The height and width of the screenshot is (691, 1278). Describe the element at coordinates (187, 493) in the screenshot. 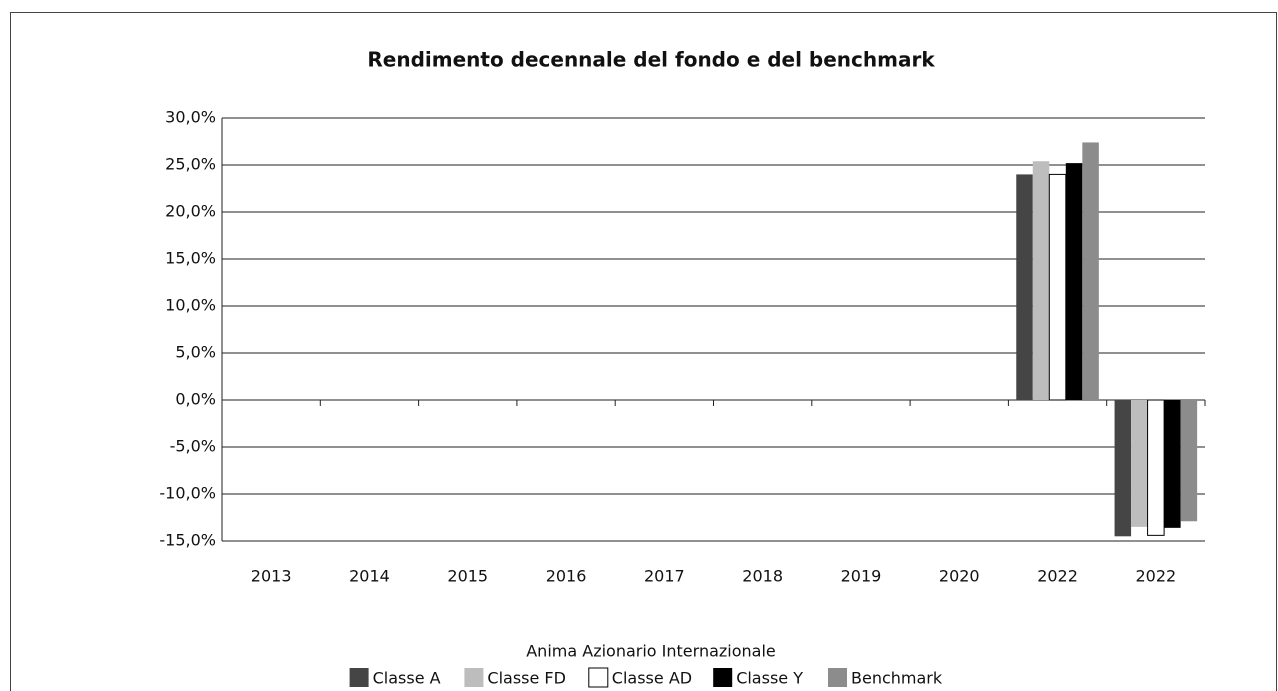

I see `y-tick-label: -10,0%` at that location.